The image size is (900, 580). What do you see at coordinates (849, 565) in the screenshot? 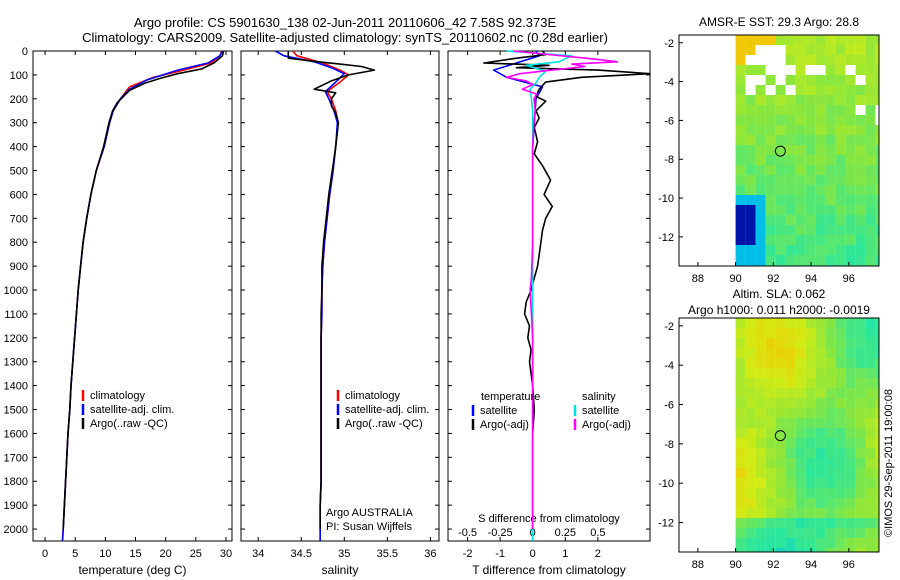
I see `sla-map-xtick-label: 96` at bounding box center [849, 565].